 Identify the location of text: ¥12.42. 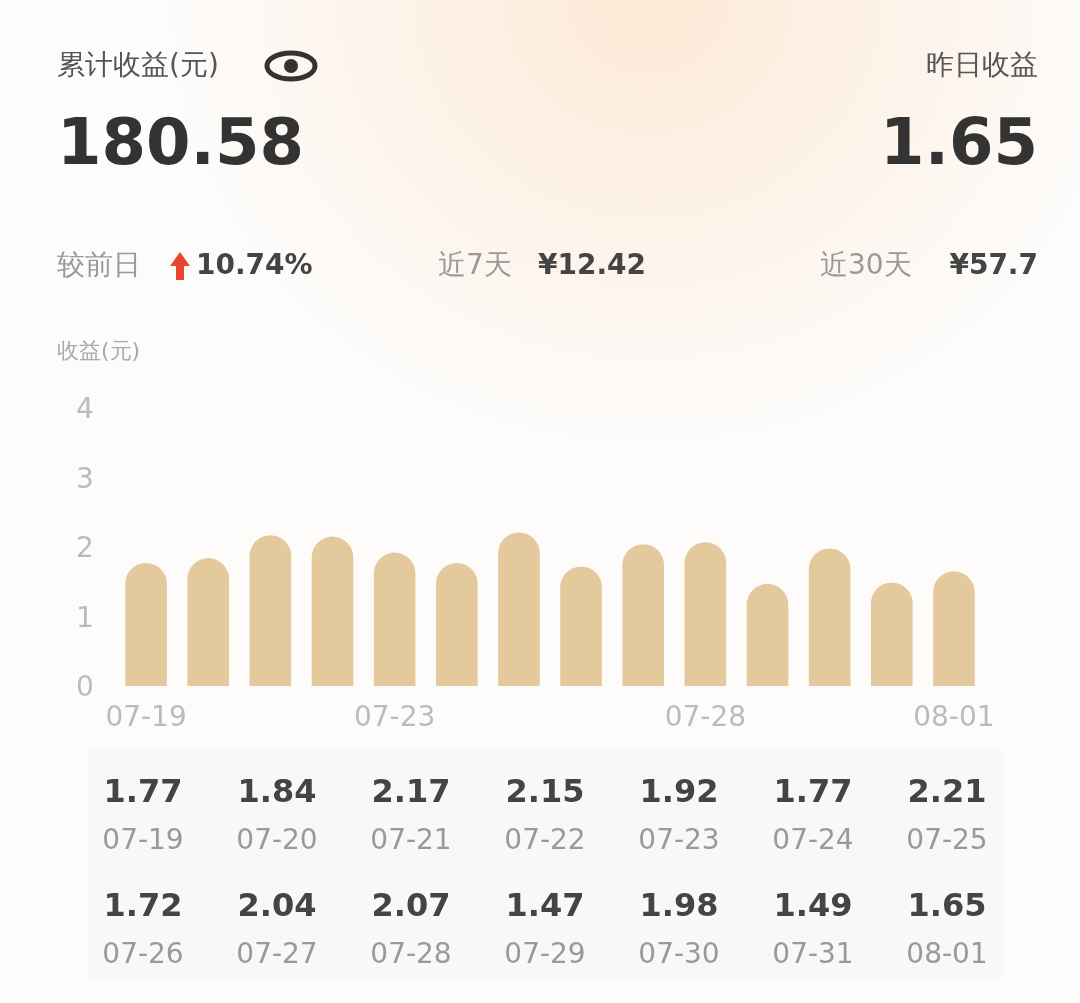
(592, 264).